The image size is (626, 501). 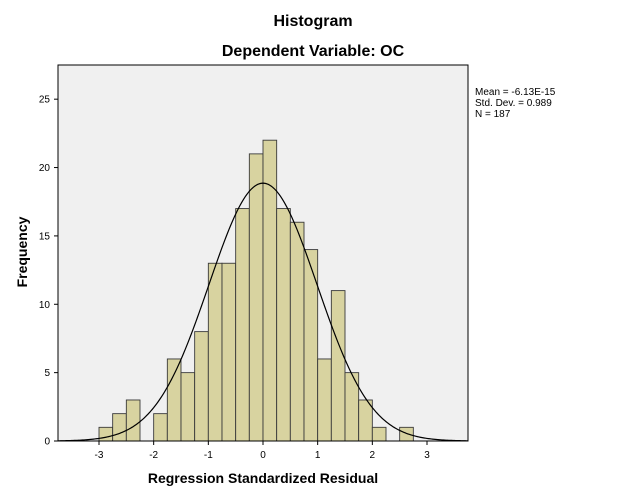 I want to click on y-tick-label: 5, so click(x=47, y=373).